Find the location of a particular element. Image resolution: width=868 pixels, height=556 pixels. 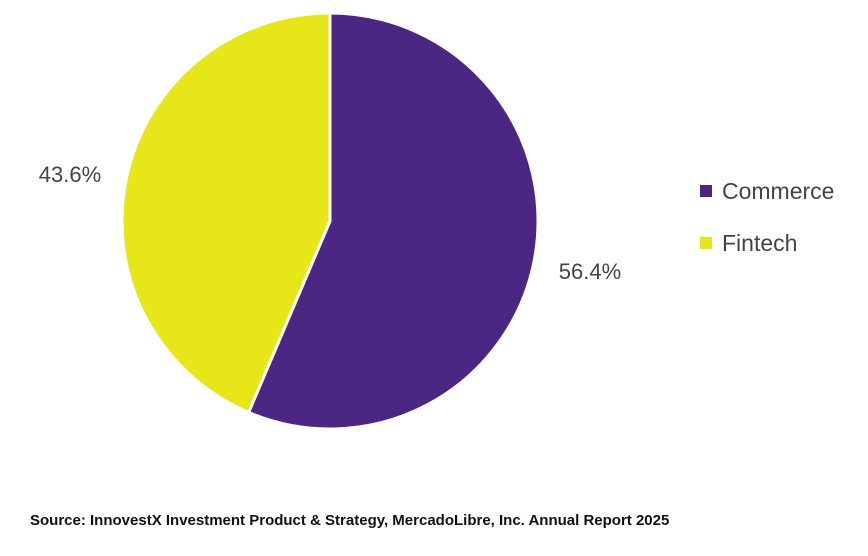

legend-item-fintech: Fintech is located at coordinates (767, 243).